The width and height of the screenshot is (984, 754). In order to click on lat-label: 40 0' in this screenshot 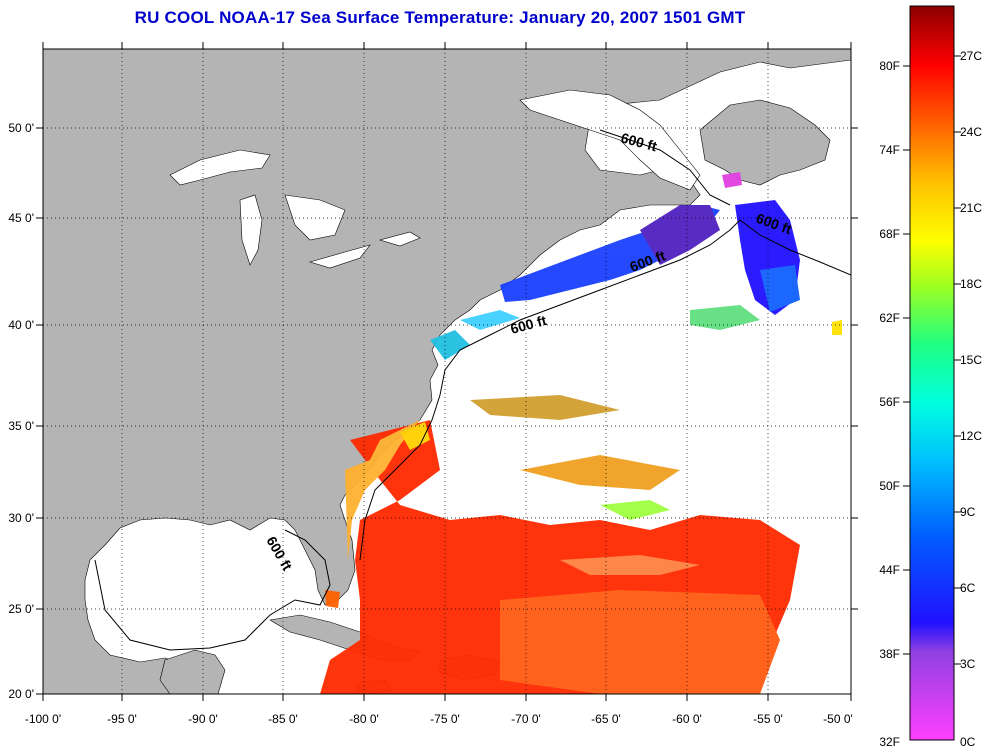, I will do `click(21, 325)`.